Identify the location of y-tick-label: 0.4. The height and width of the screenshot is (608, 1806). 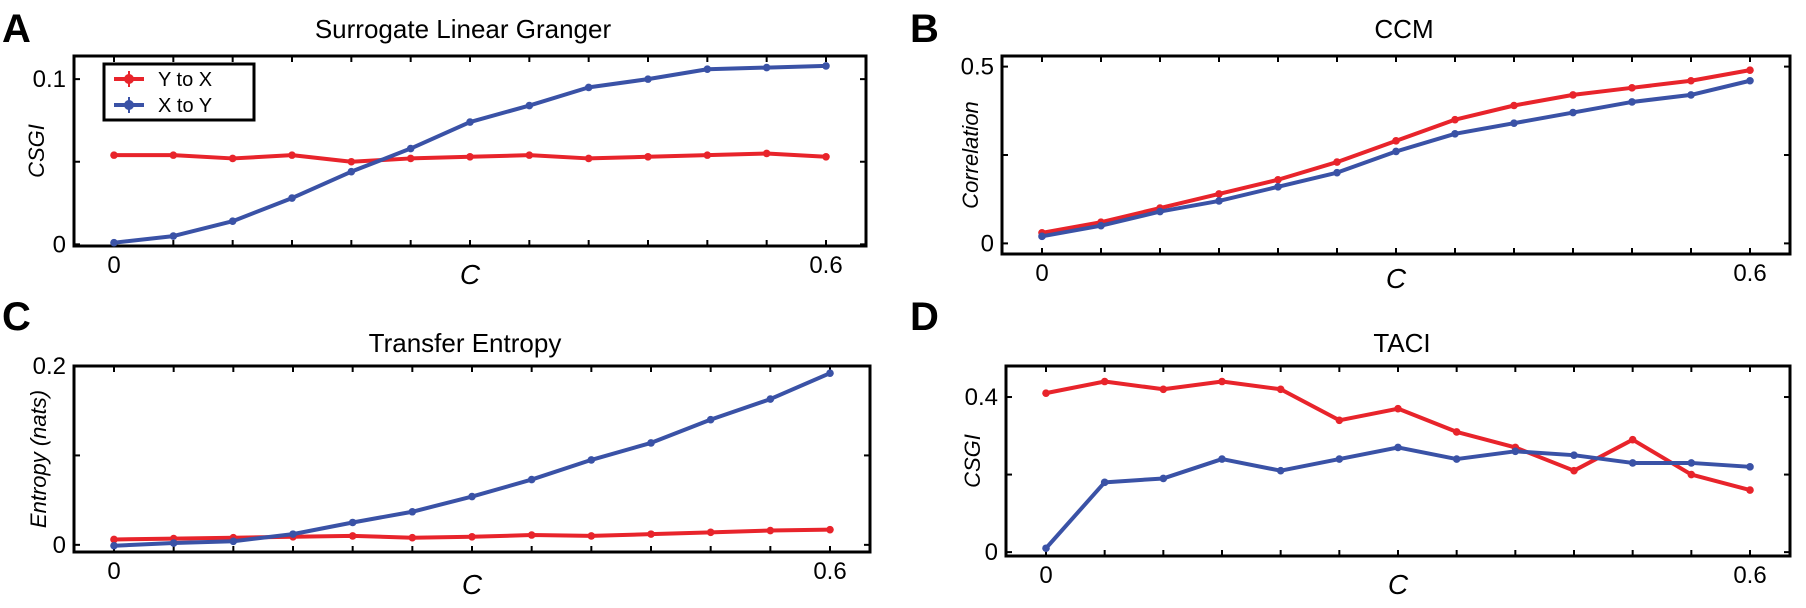
(981, 397).